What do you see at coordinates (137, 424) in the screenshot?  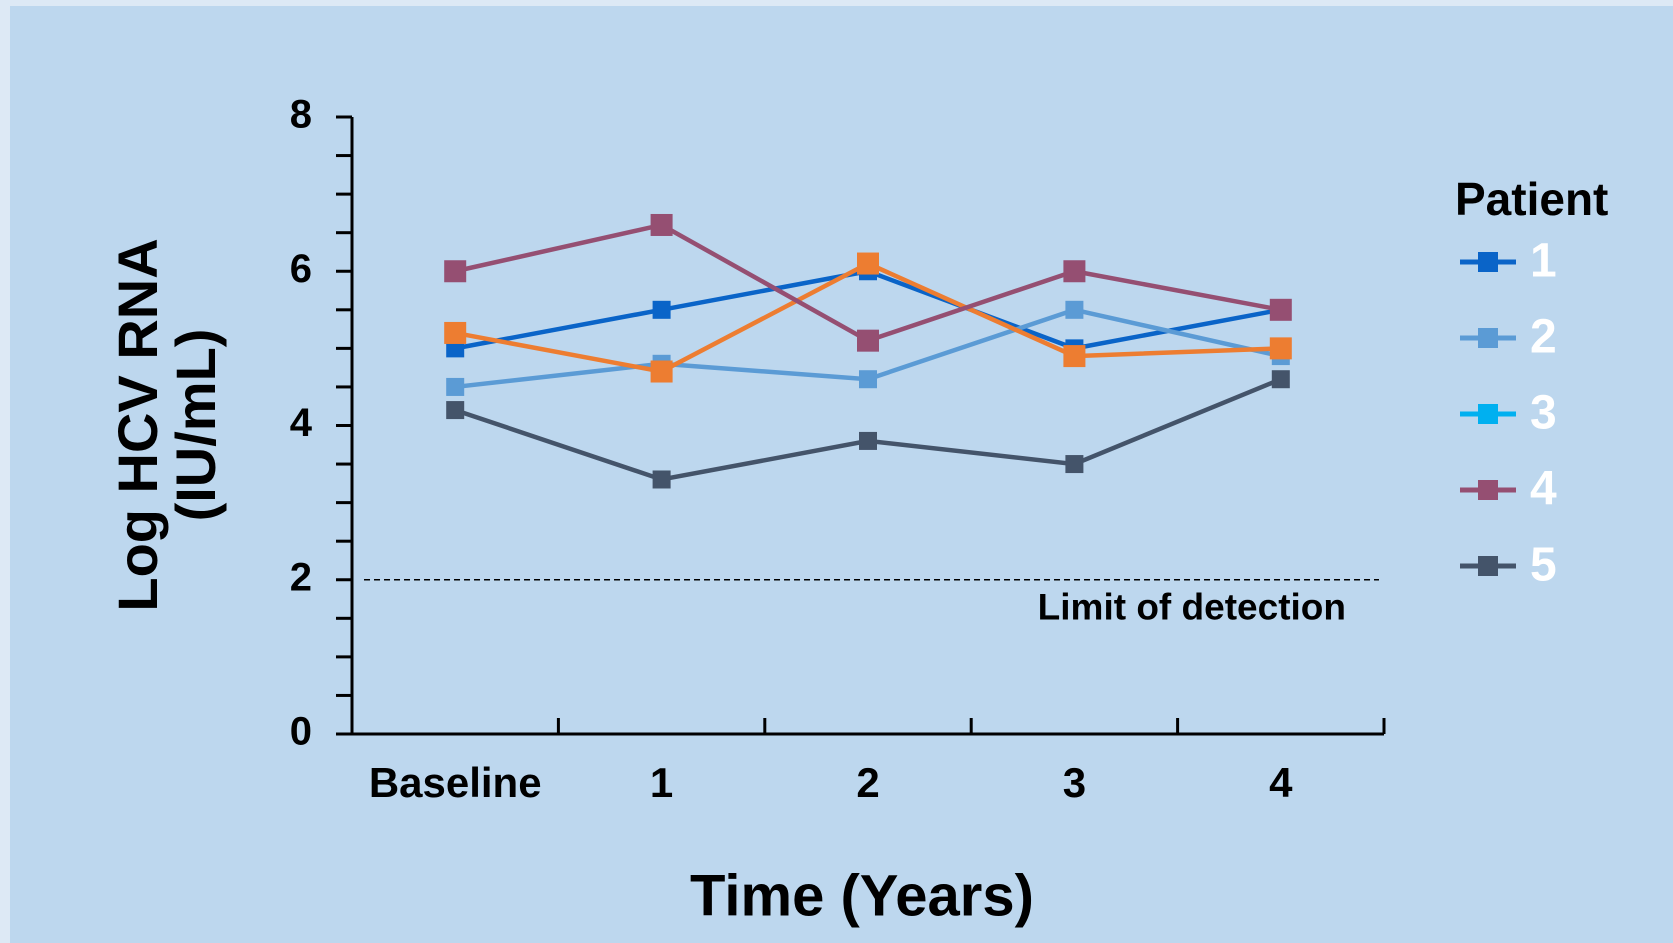 I see `y-axis-title-line: Log HCV RNA` at bounding box center [137, 424].